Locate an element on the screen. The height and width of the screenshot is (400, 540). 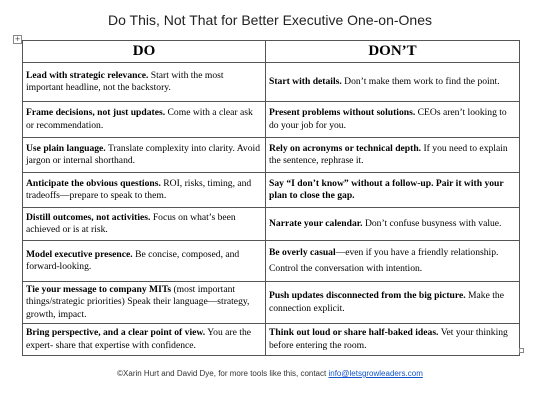
header-row: DO DON’T is located at coordinates (271, 51).